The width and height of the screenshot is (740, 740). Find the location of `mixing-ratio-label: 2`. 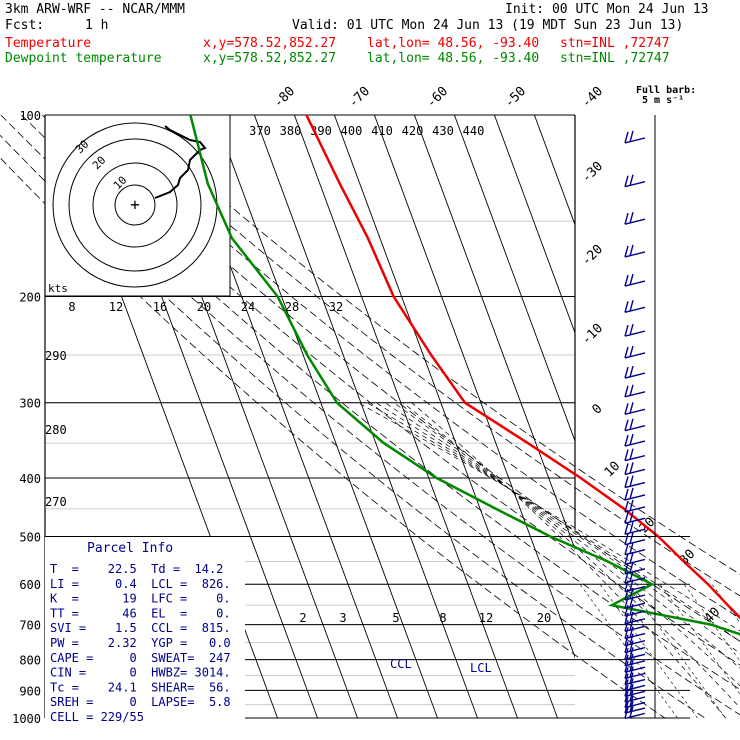

mixing-ratio-label: 2 is located at coordinates (302, 618).